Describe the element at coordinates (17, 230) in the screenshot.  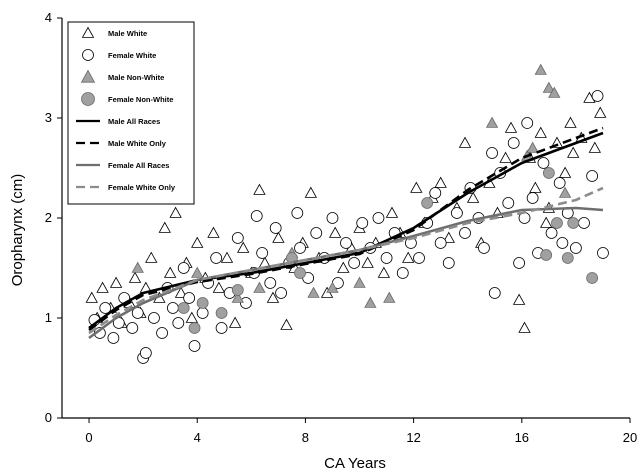
I see `y-axis-title: Oropharynx (cm)` at that location.